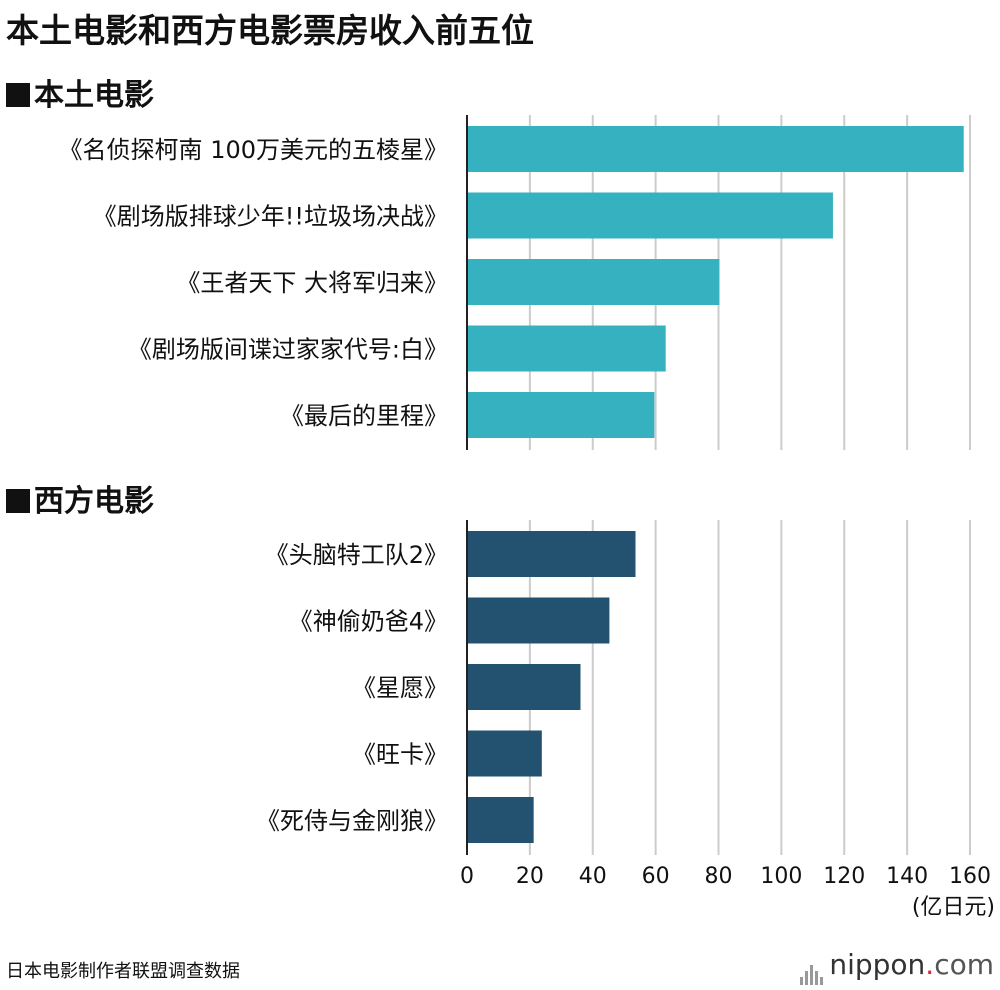  I want to click on brand-logo: nippon.com, so click(897, 966).